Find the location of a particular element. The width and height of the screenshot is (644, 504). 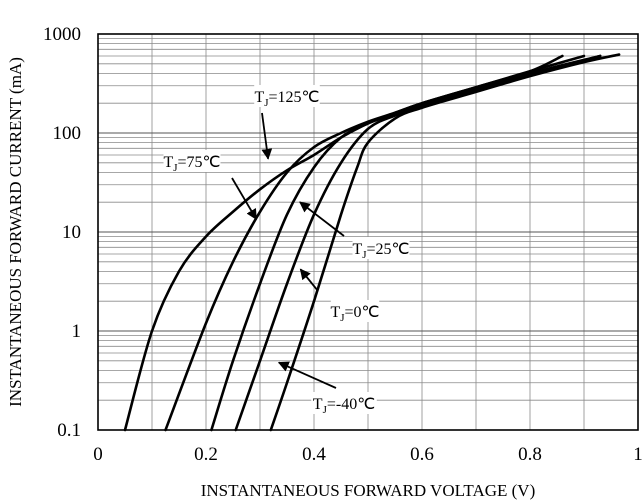

x-tick-label: 0.4 is located at coordinates (314, 454).